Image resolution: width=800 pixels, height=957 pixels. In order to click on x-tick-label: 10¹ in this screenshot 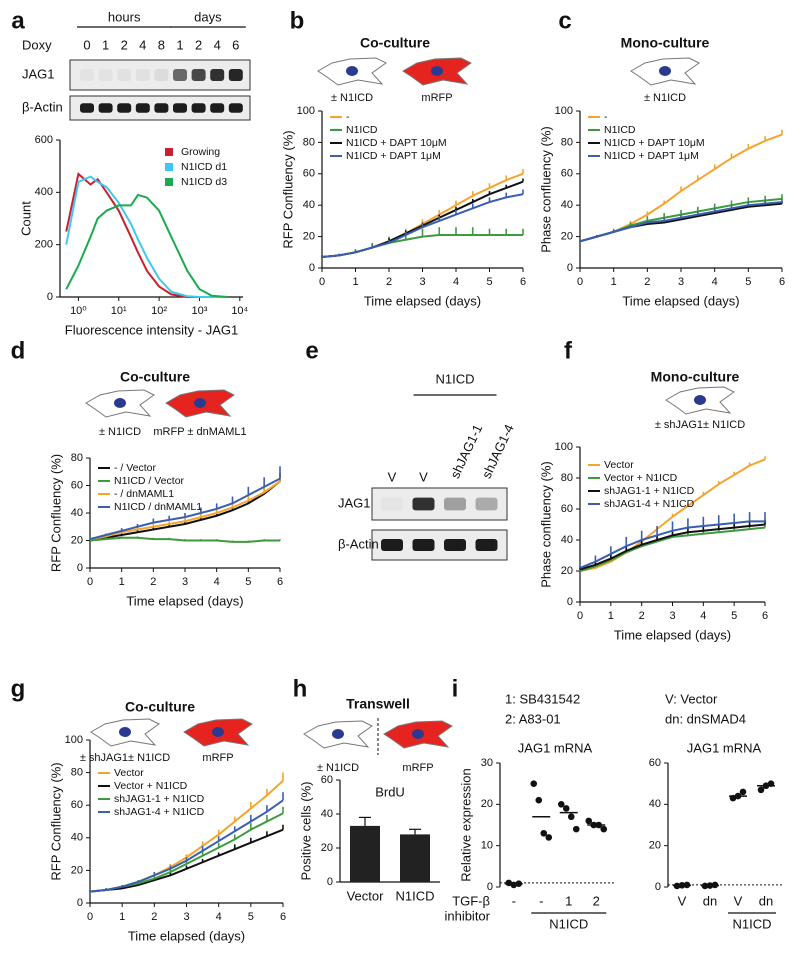, I will do `click(119, 311)`.